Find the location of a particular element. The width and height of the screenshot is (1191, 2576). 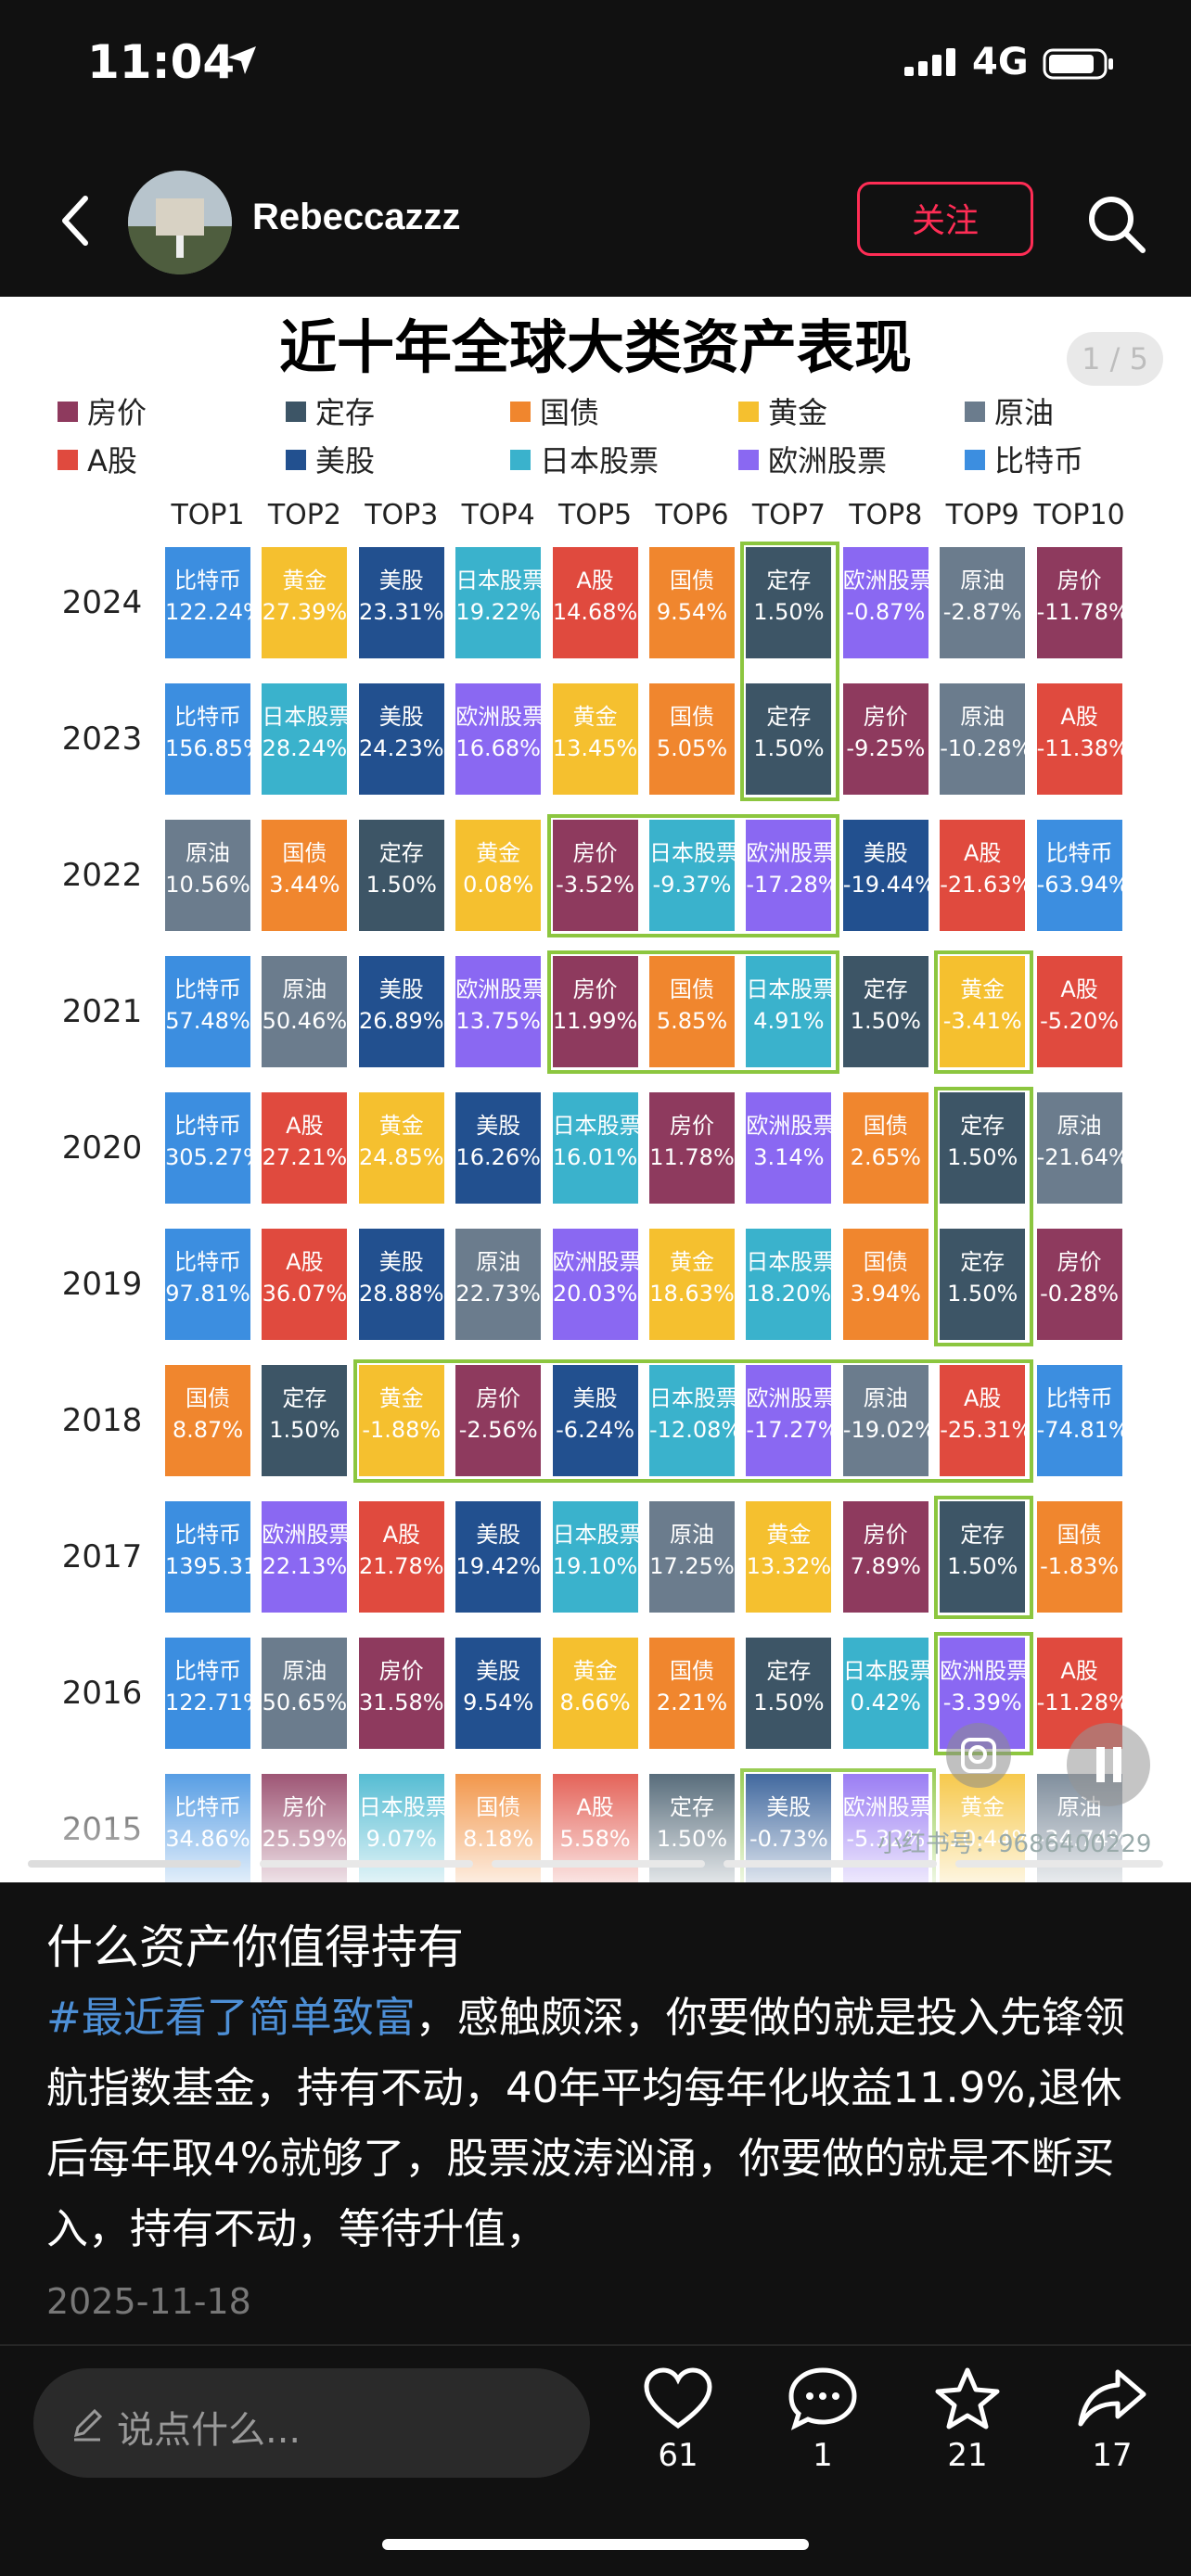

cell-return: -11.38% is located at coordinates (1079, 747).